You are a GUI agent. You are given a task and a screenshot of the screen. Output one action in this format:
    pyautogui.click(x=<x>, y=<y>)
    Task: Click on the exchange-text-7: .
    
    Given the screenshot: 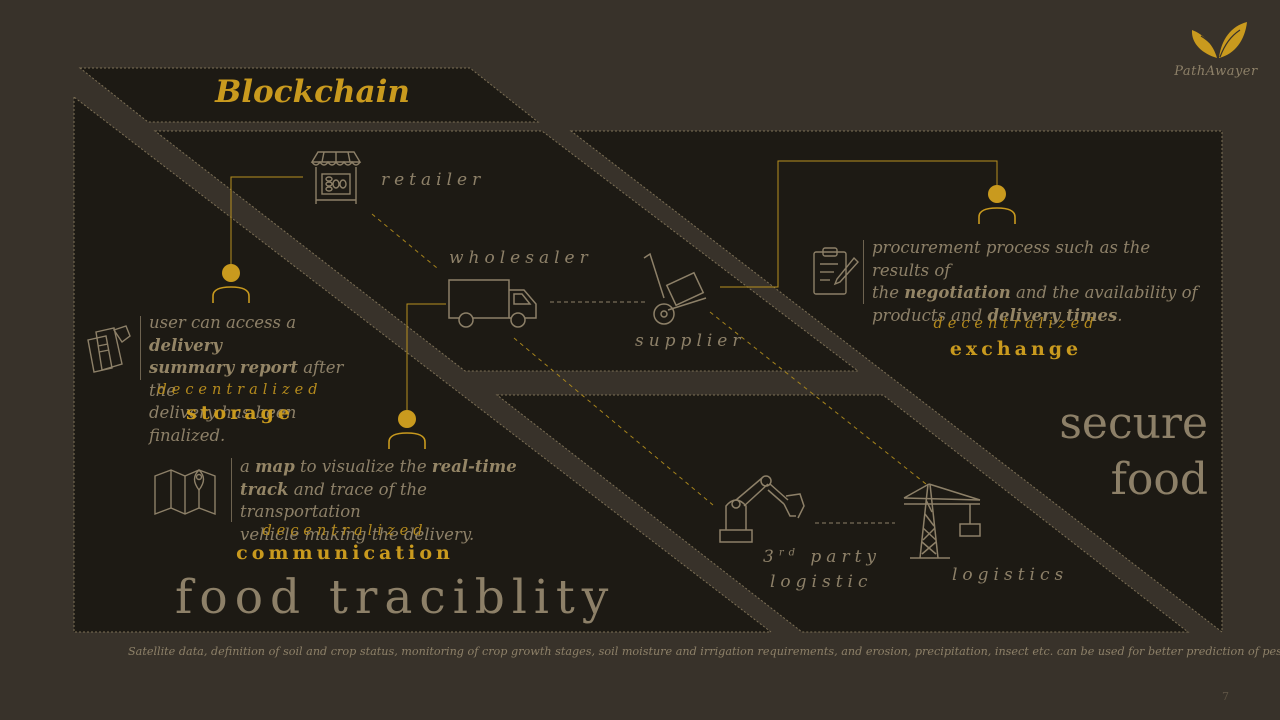 What is the action you would take?
    pyautogui.click(x=1120, y=315)
    